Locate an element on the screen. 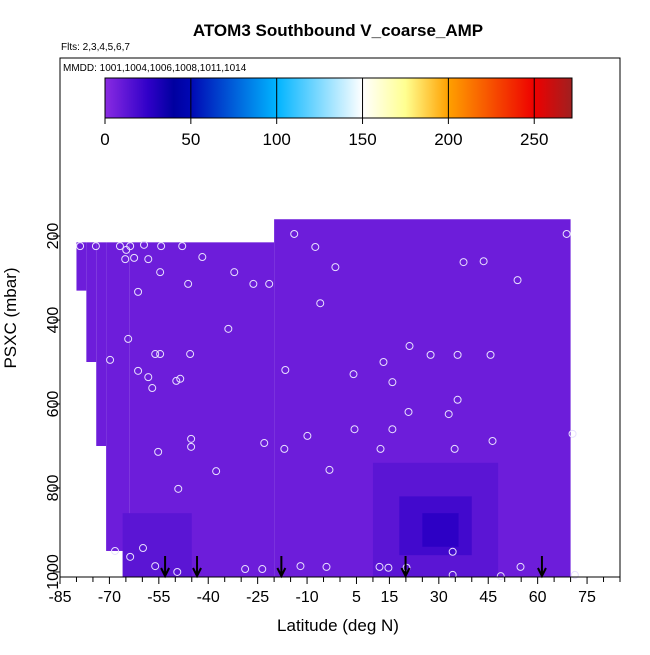 The width and height of the screenshot is (650, 655). y-tick-label: 600 is located at coordinates (53, 404).